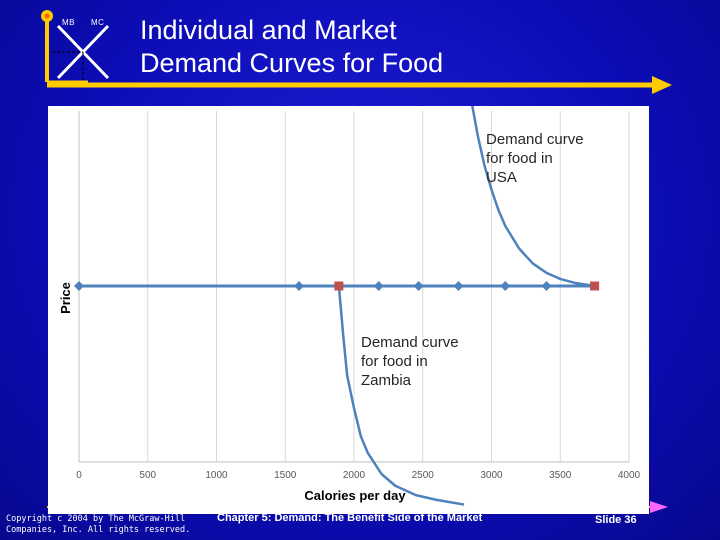  I want to click on usa-annotation: Demand curve for food in USA, so click(537, 158).